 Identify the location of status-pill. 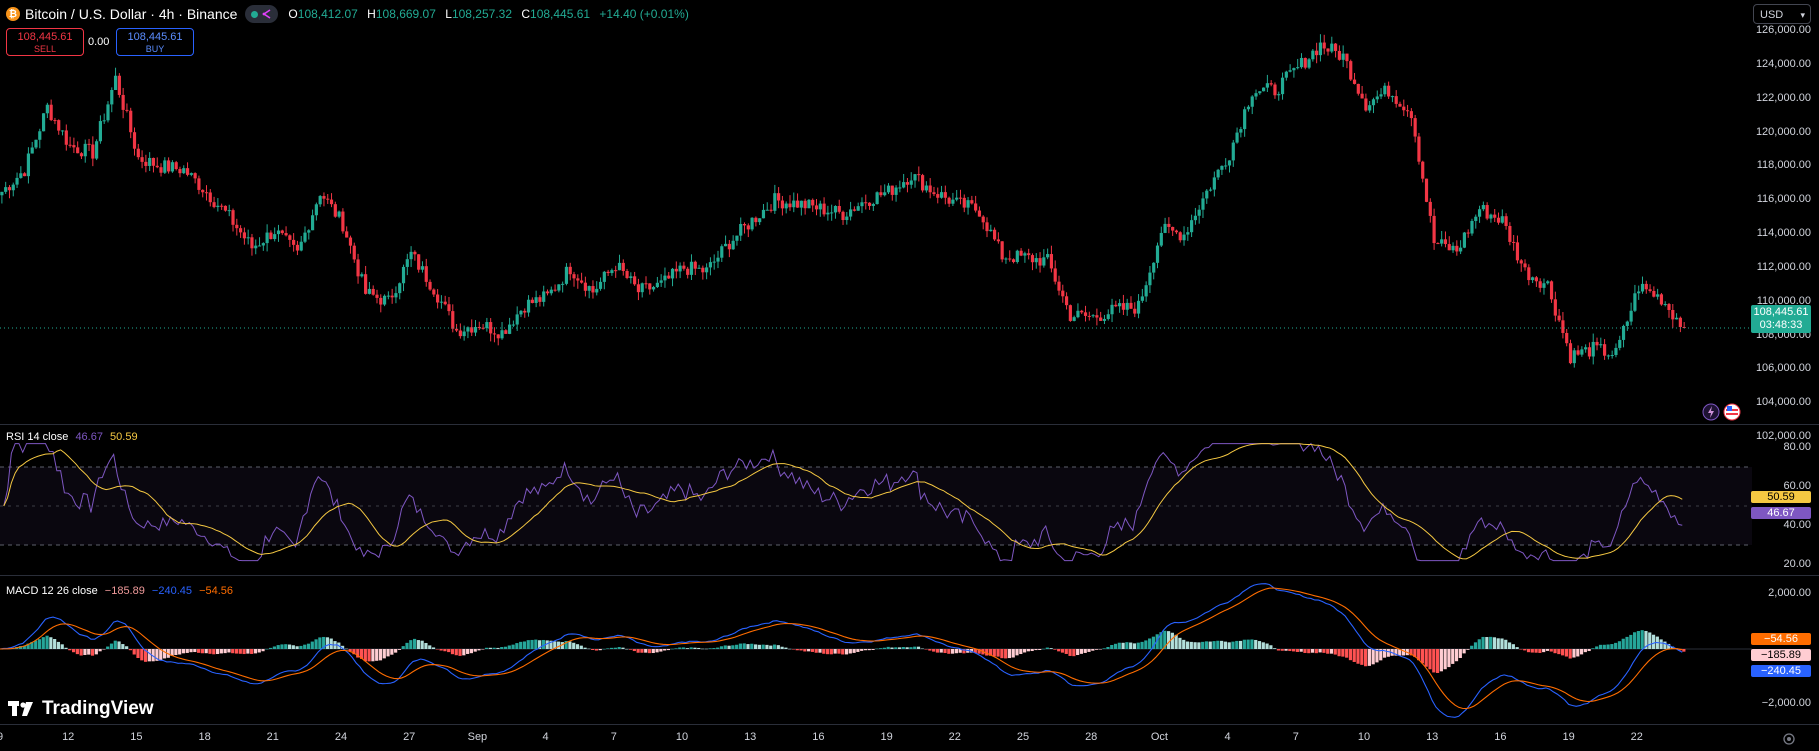
(262, 14).